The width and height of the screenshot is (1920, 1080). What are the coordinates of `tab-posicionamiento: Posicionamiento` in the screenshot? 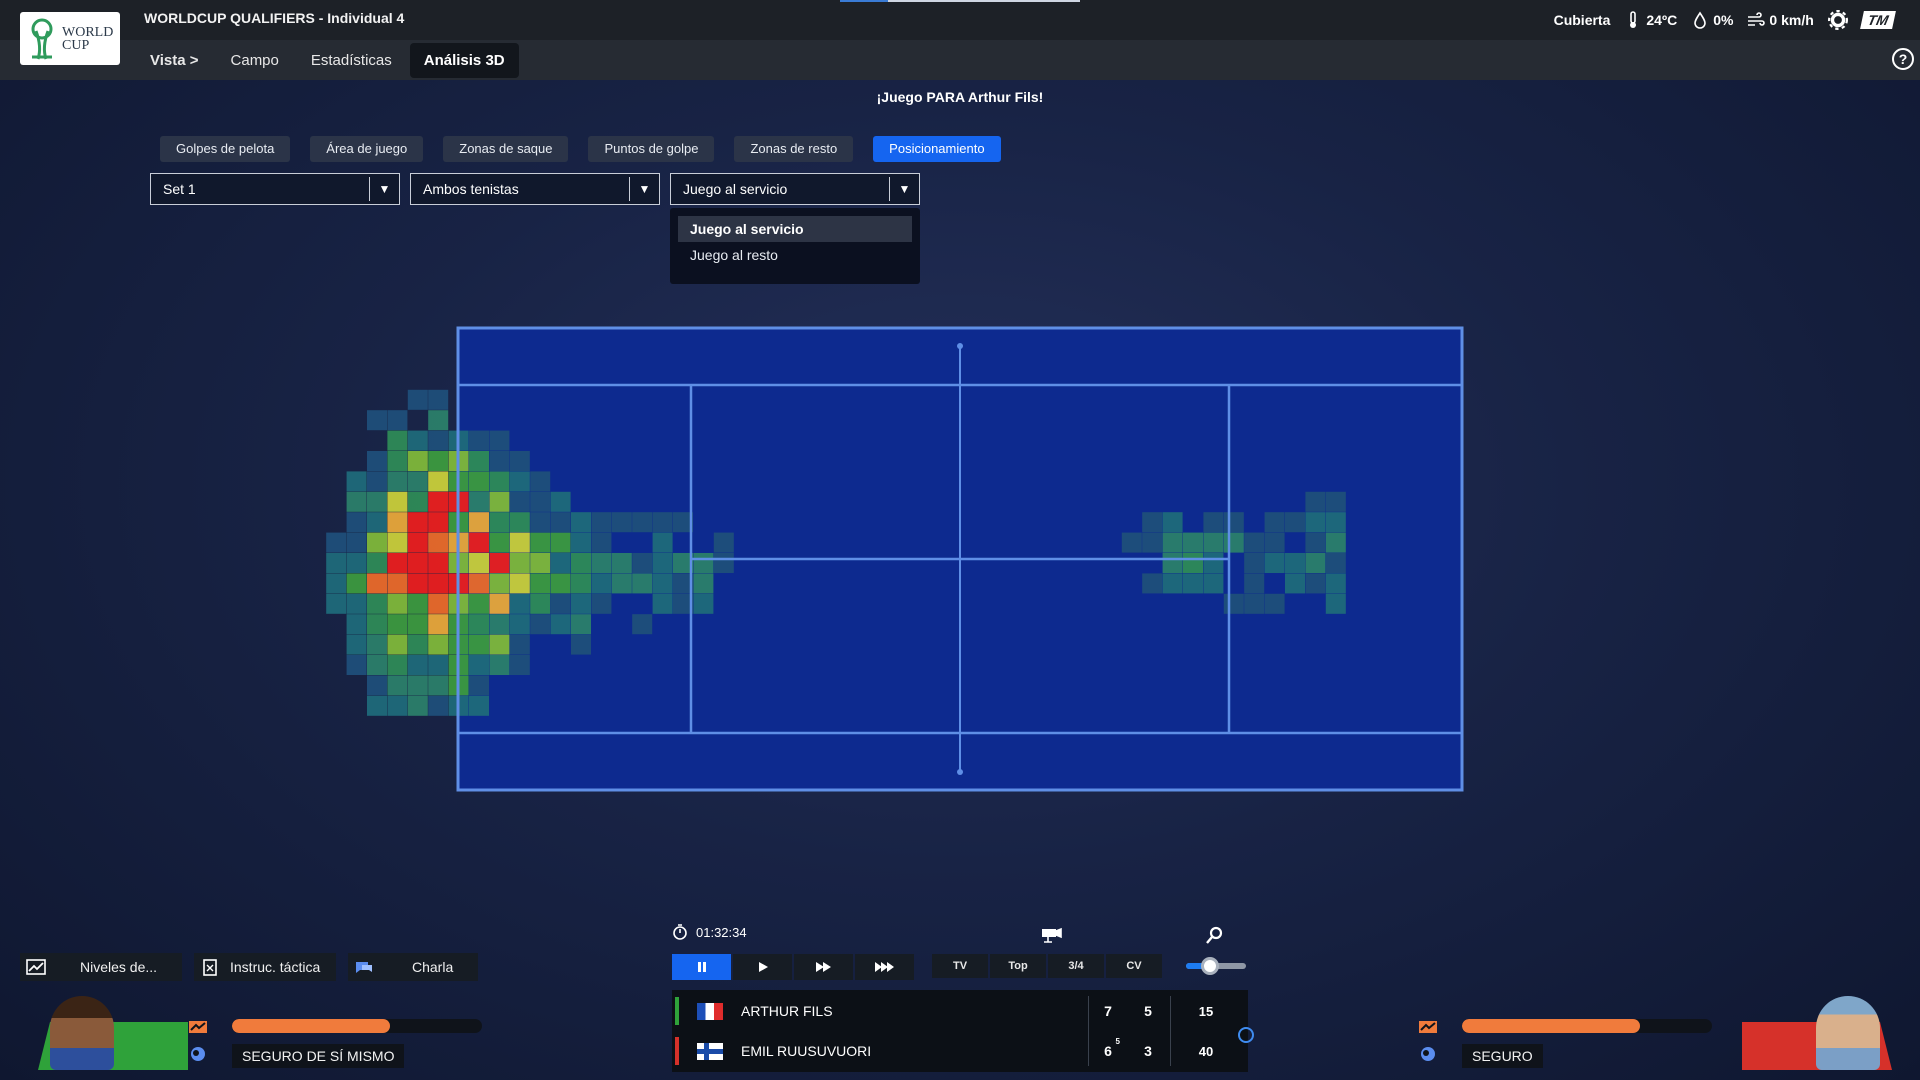 It's located at (937, 149).